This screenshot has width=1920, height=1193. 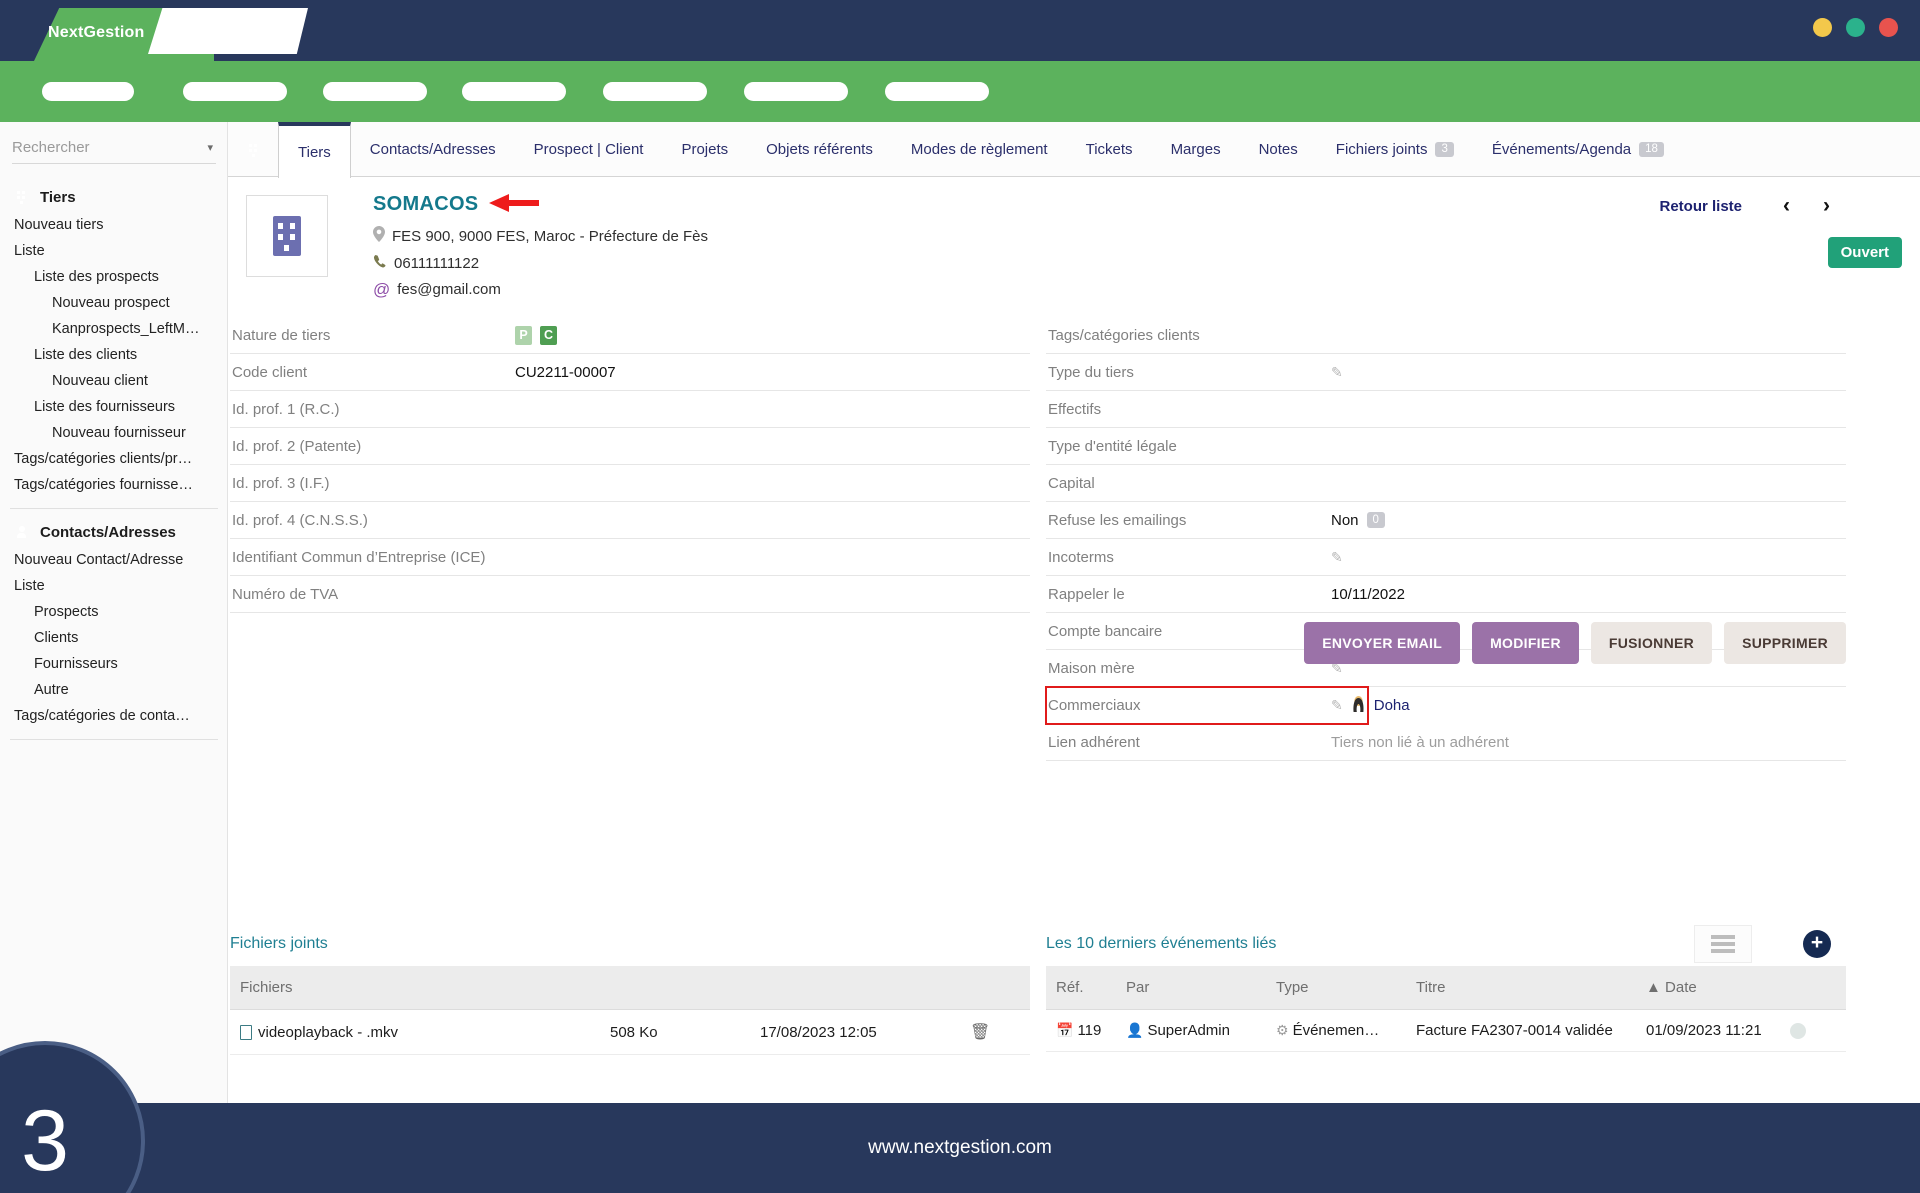 What do you see at coordinates (1785, 643) in the screenshot?
I see `supprimer-button: SUPPRIMER` at bounding box center [1785, 643].